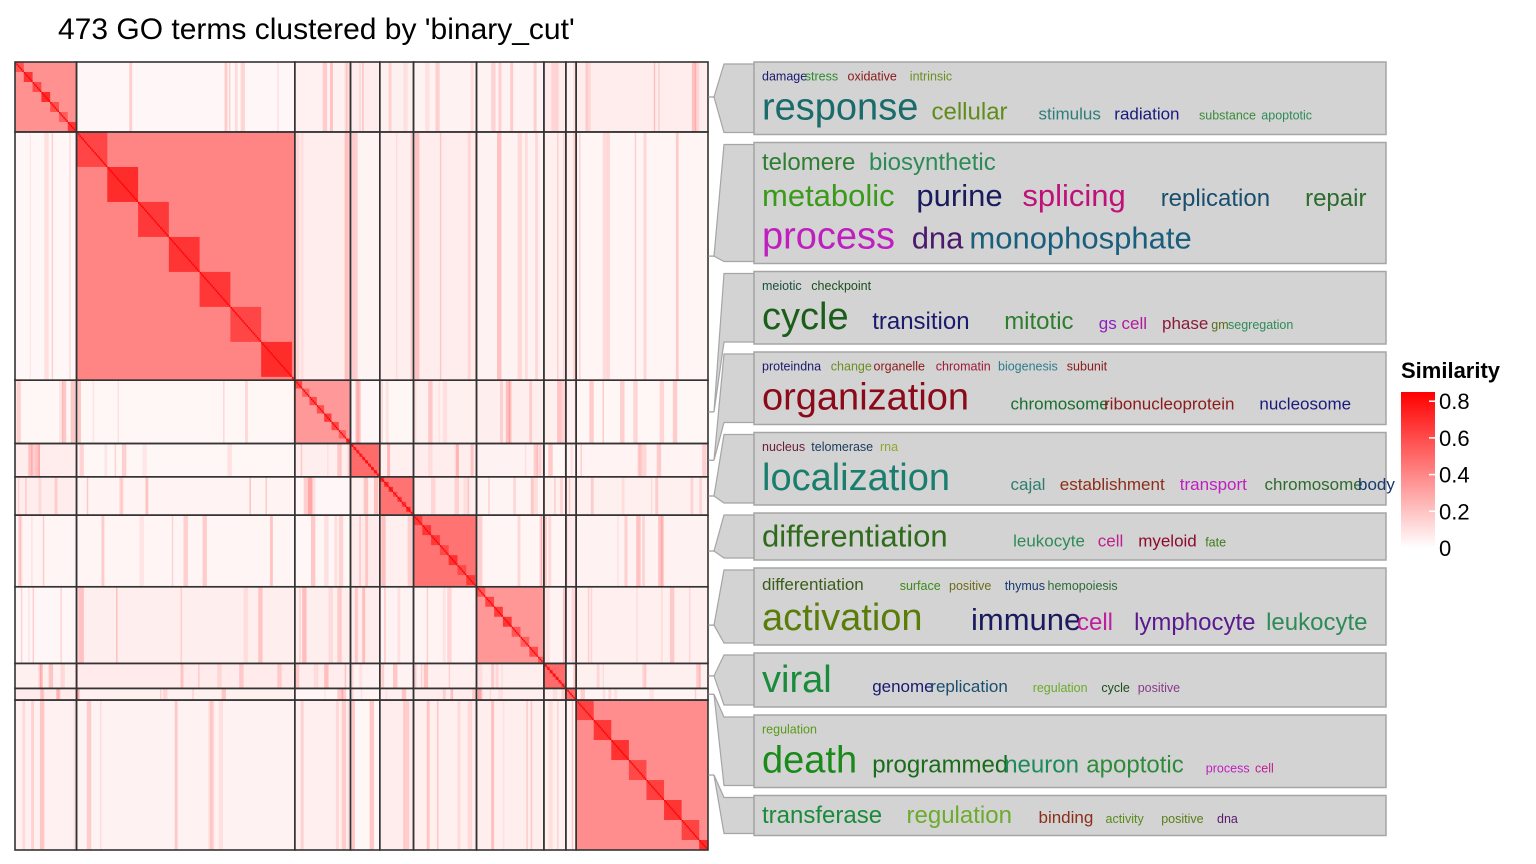  What do you see at coordinates (1260, 325) in the screenshot?
I see `word-cloud-word: segregation` at bounding box center [1260, 325].